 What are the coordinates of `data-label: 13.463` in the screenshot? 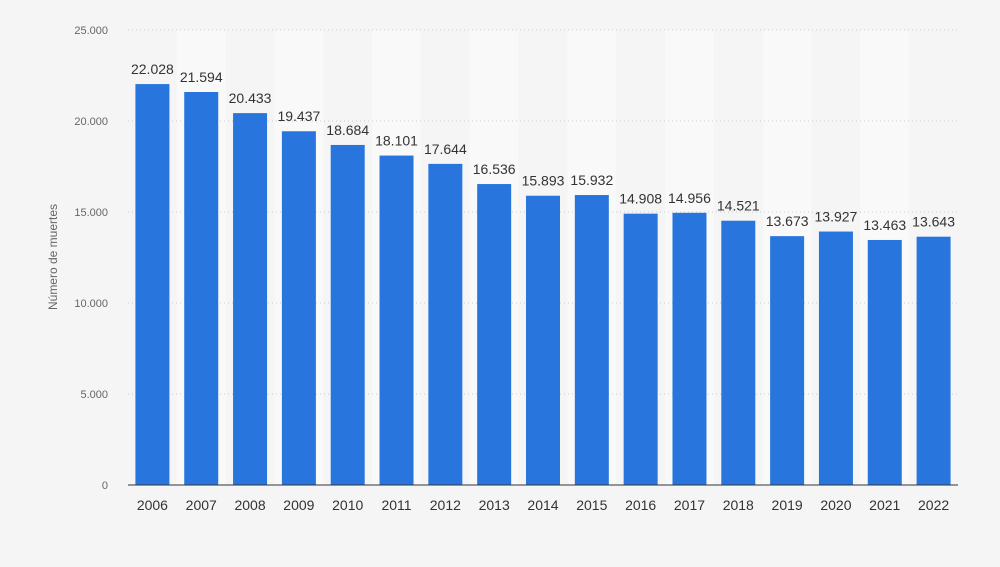 It's located at (884, 225).